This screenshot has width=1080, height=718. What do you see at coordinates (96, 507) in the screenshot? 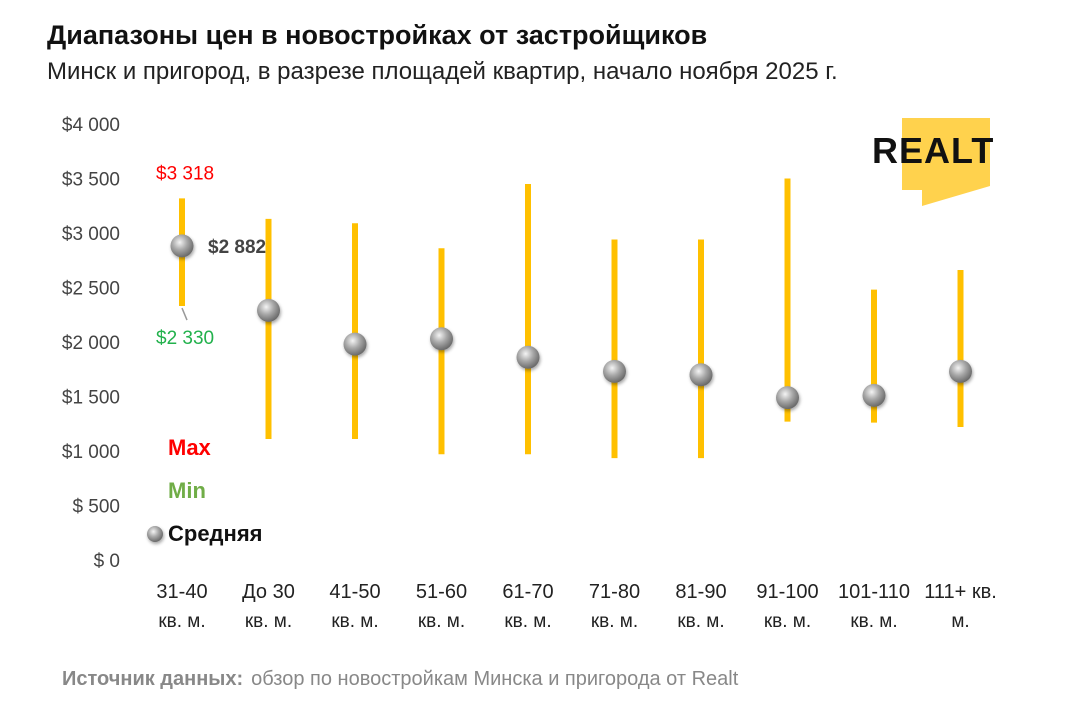
I see `y-tick-label: $ 500` at bounding box center [96, 507].